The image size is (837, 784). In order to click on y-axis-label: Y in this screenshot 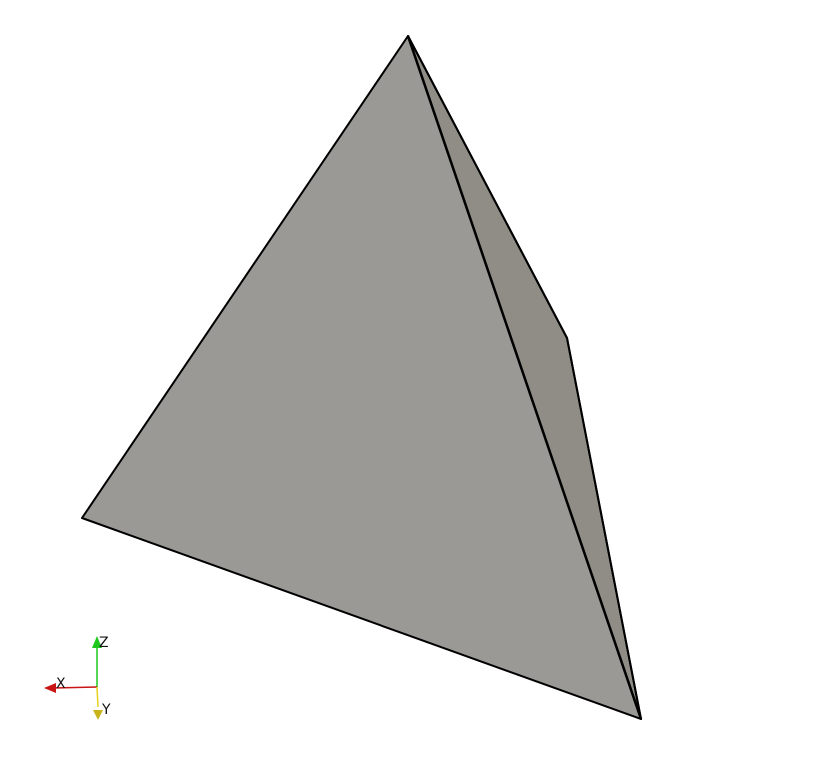, I will do `click(106, 710)`.